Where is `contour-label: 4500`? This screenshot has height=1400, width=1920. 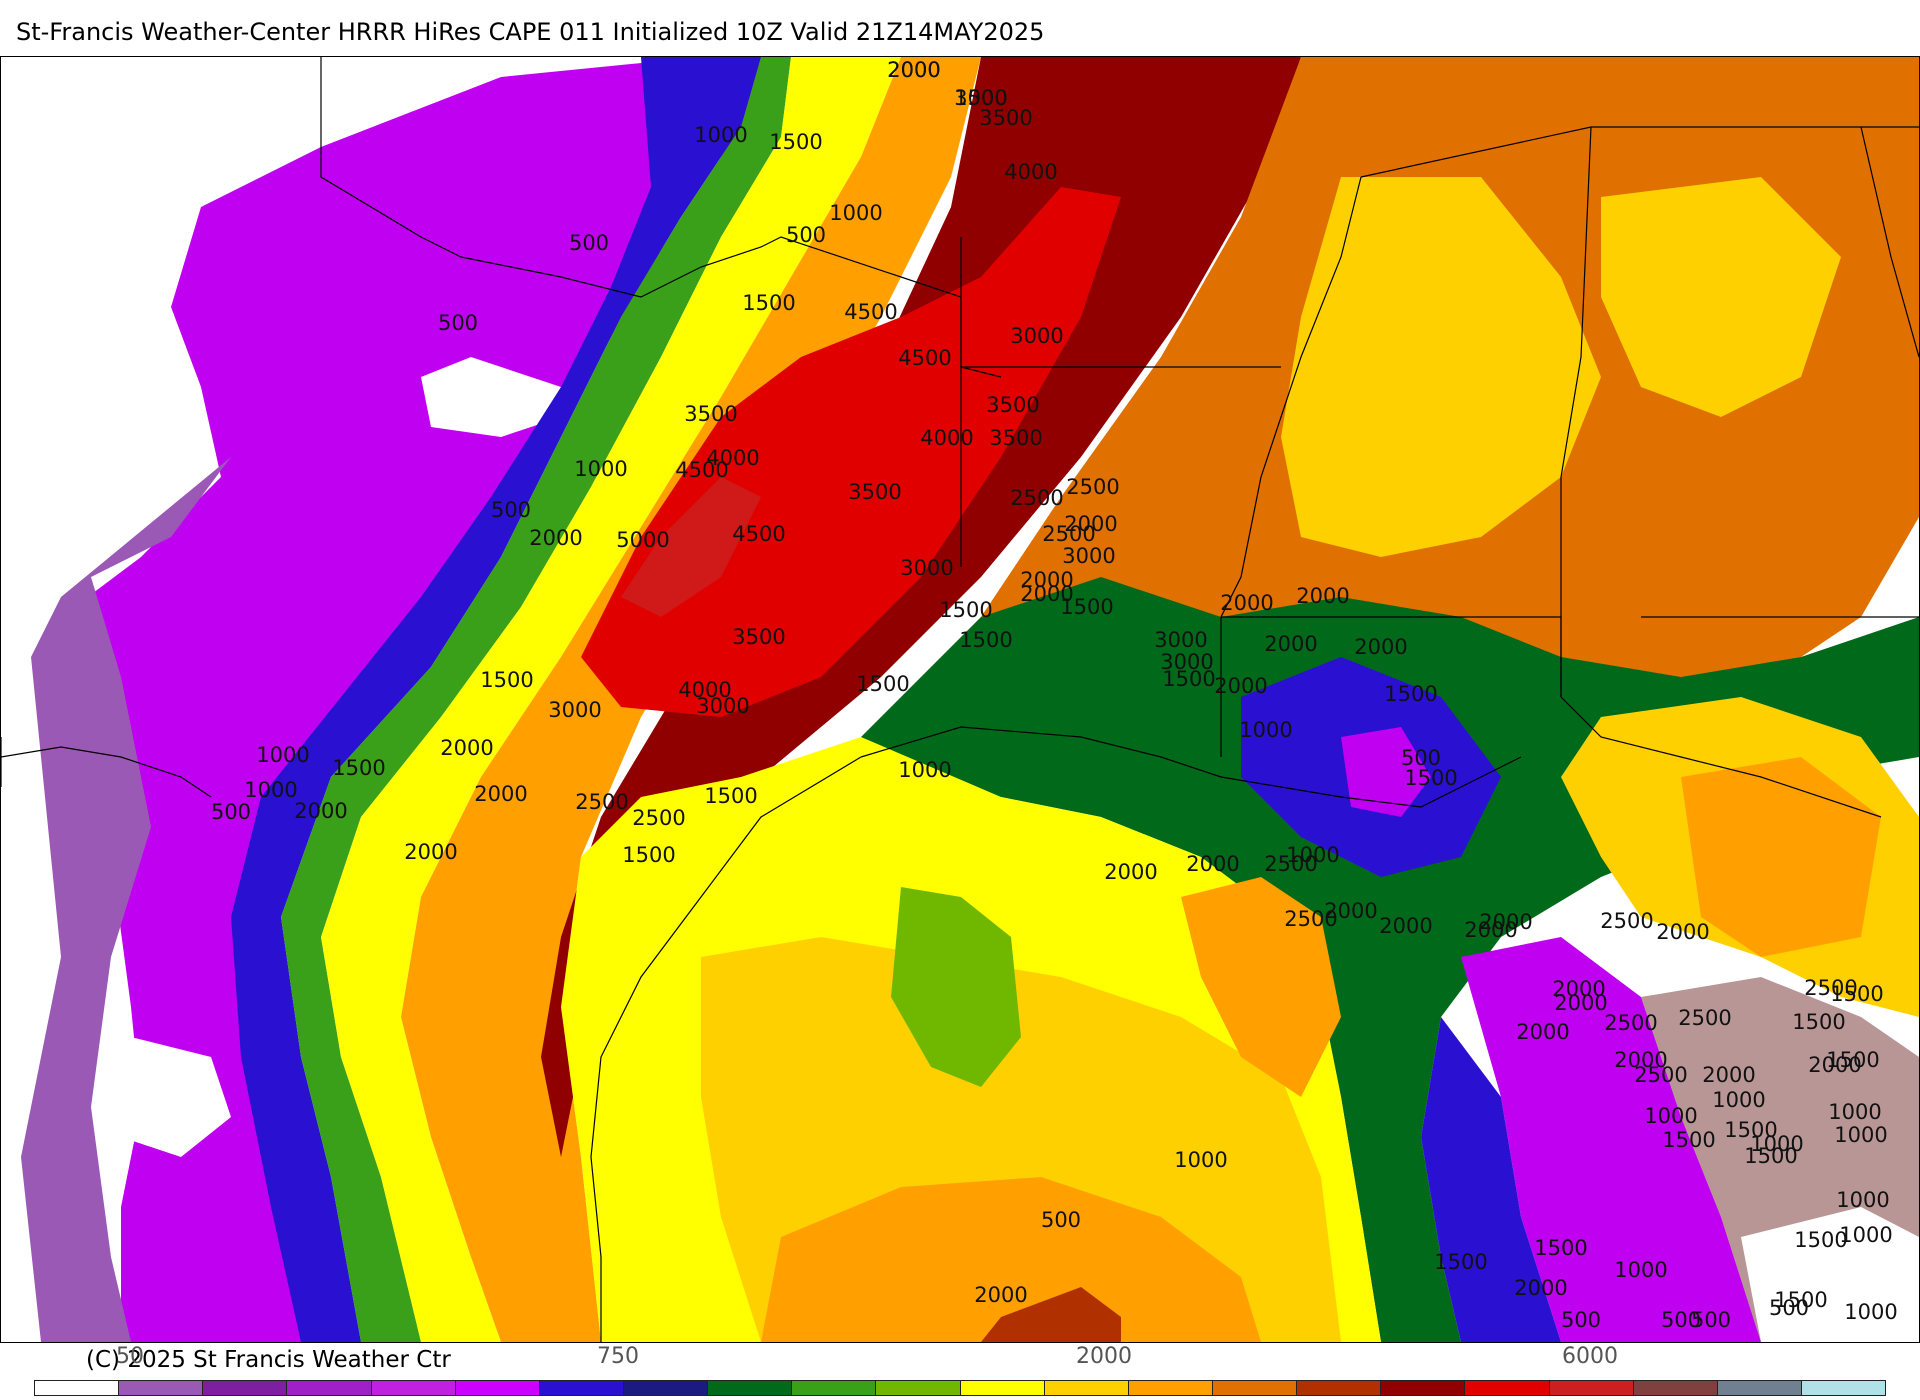 contour-label: 4500 is located at coordinates (758, 534).